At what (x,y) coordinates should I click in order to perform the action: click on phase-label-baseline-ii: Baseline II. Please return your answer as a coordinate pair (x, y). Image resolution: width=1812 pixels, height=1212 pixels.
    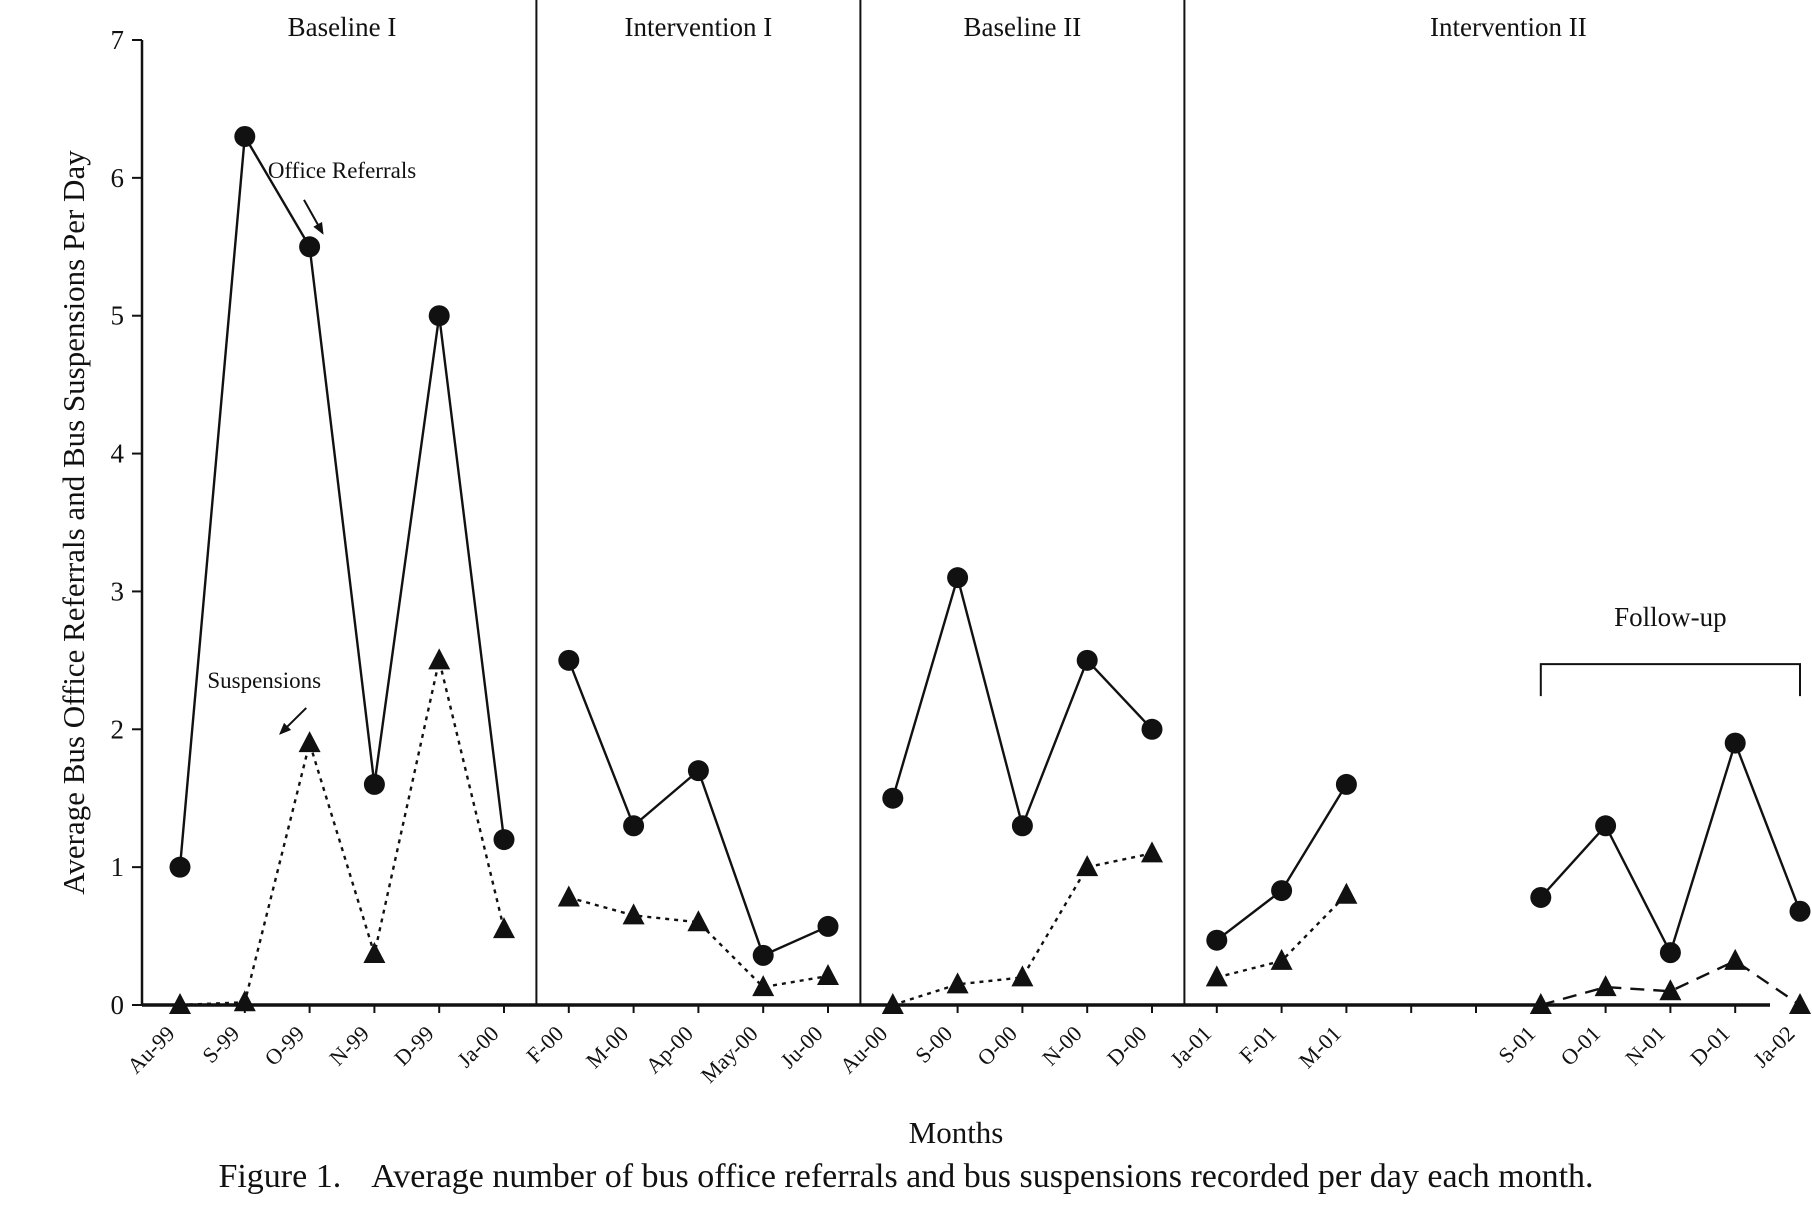
    Looking at the image, I should click on (1023, 27).